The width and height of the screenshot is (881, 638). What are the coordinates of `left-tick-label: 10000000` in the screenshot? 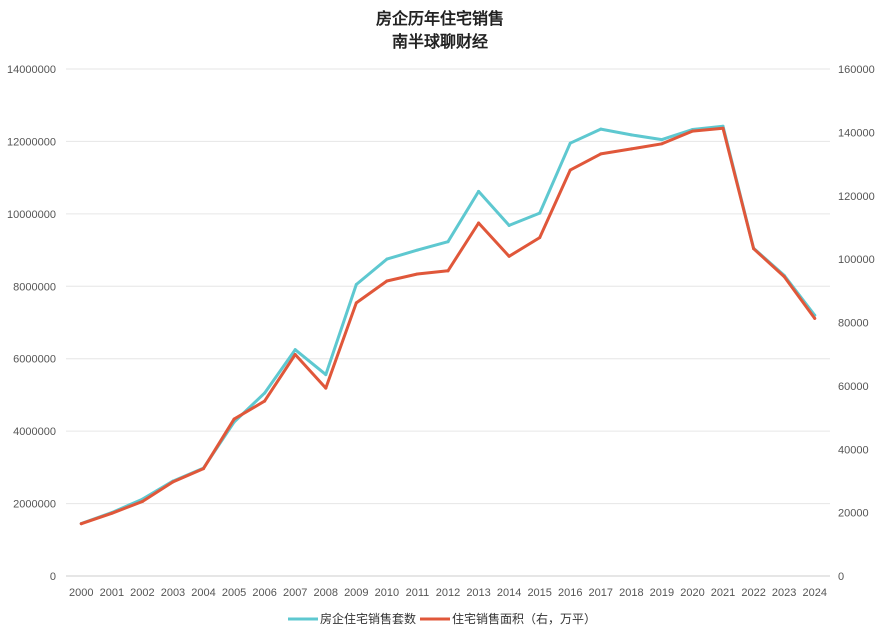 It's located at (31, 215).